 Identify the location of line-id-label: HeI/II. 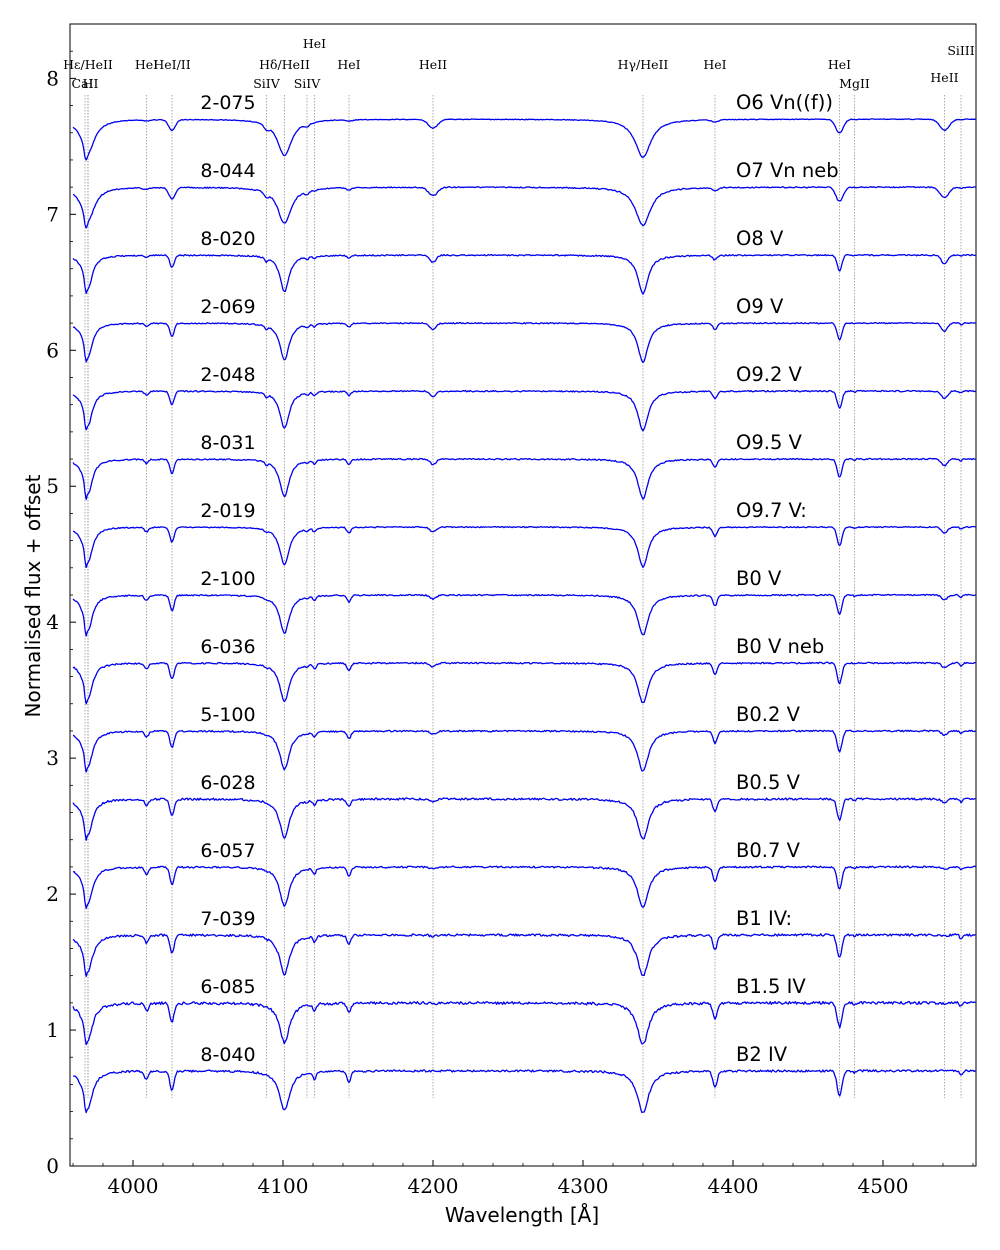
(171, 64).